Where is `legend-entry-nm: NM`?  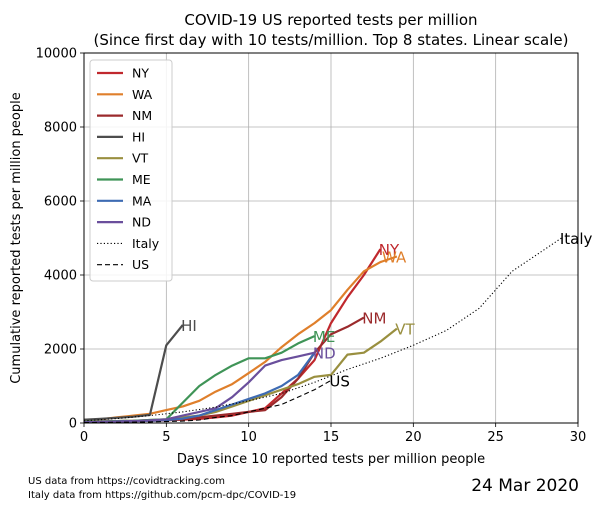 legend-entry-nm: NM is located at coordinates (142, 115).